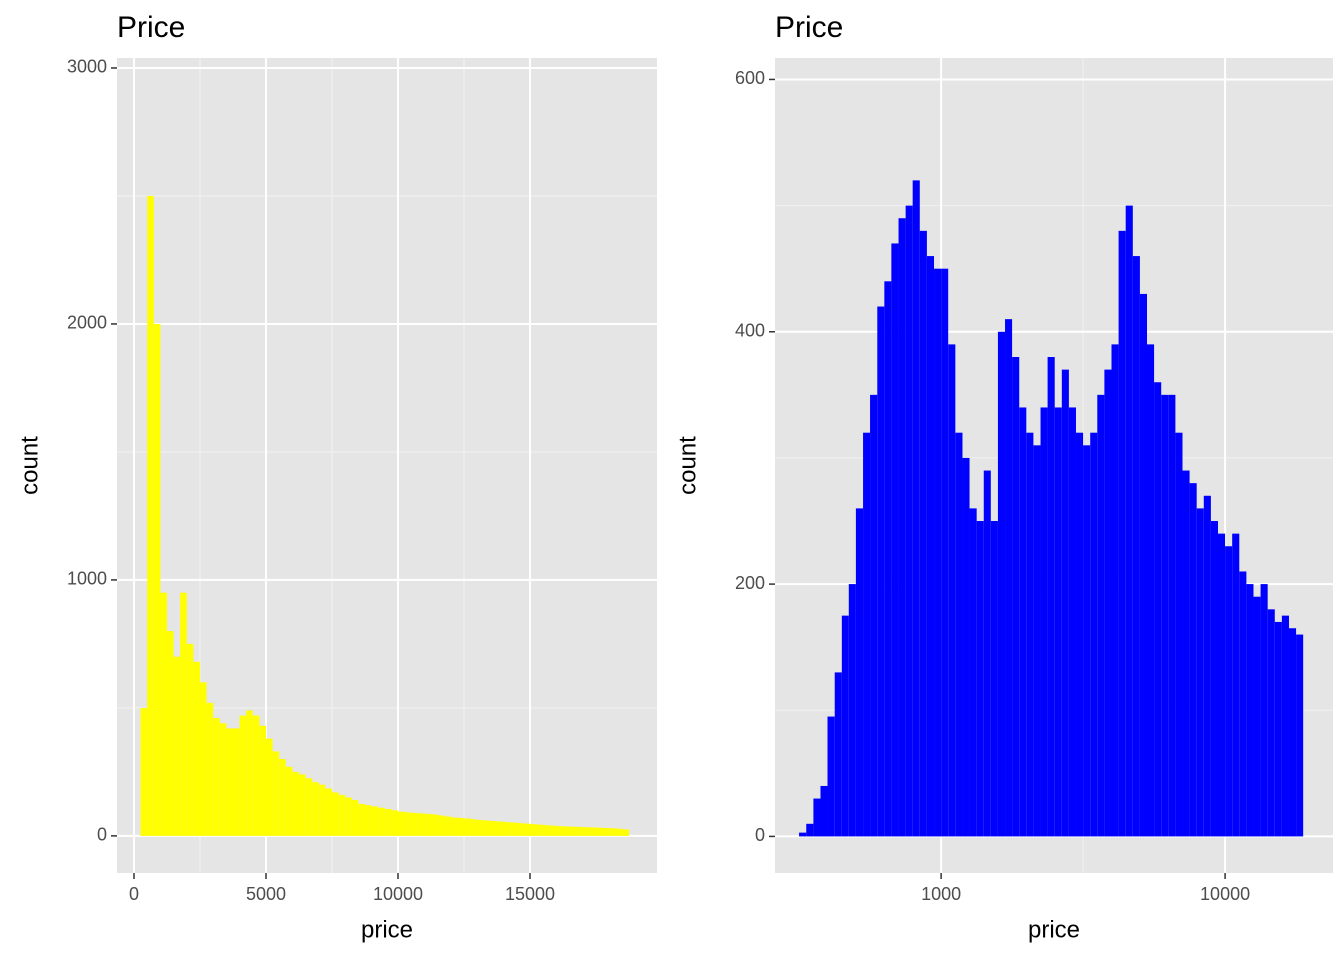 Image resolution: width=1344 pixels, height=960 pixels. I want to click on chart-title: Price, so click(809, 27).